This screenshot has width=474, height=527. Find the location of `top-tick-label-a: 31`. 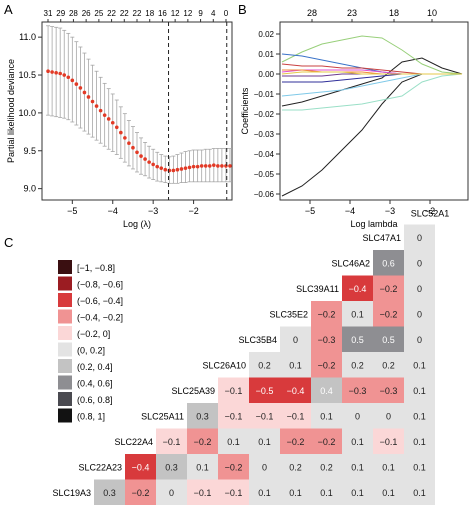

top-tick-label-a: 31 is located at coordinates (48, 13).